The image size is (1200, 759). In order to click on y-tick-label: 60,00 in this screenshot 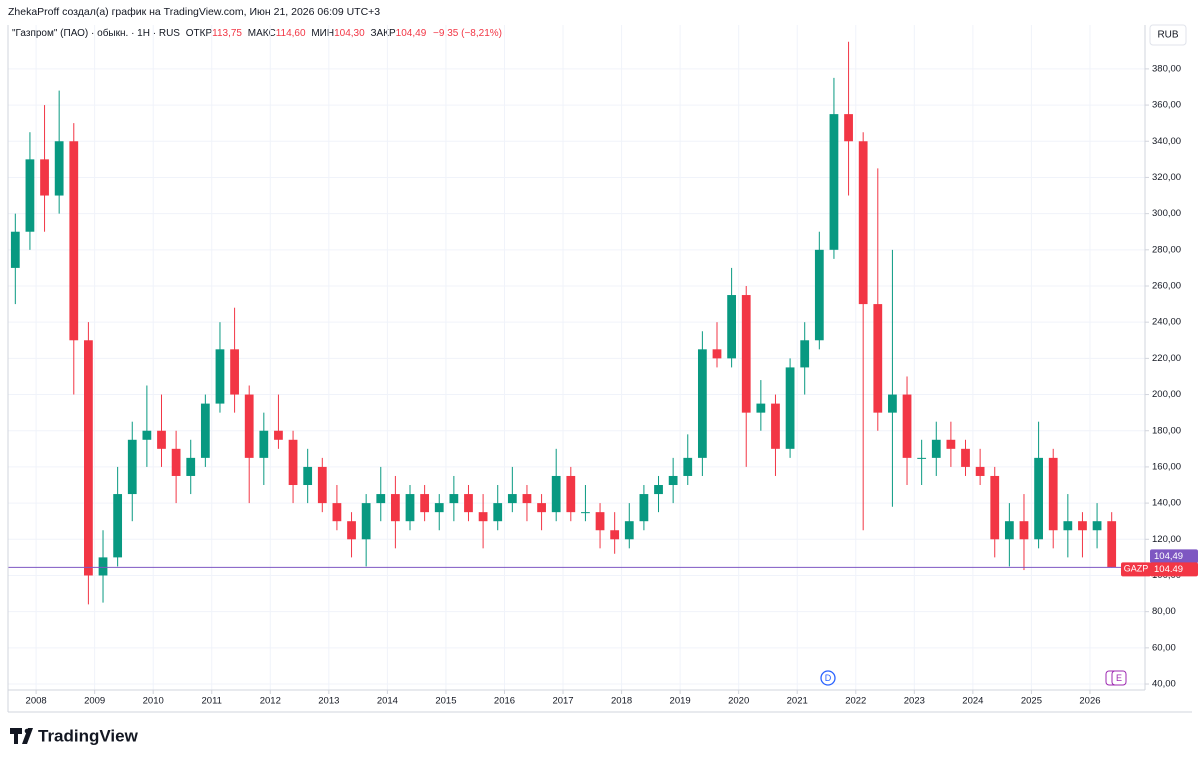, I will do `click(1164, 647)`.